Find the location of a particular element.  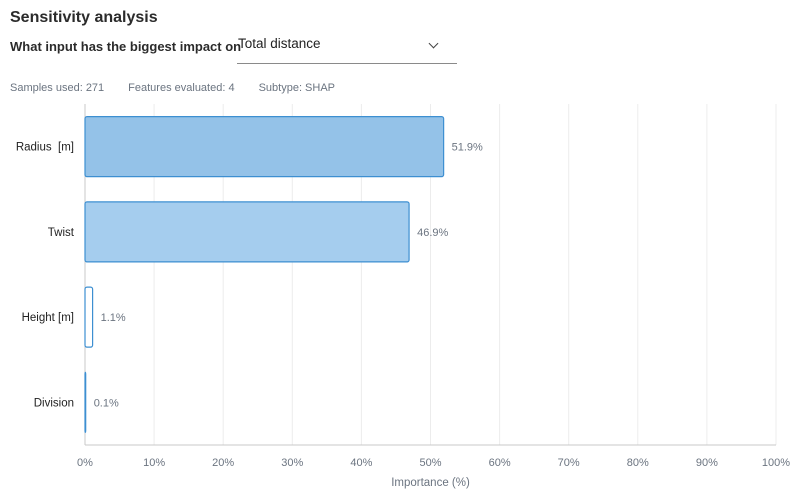

category-label: Height [m] is located at coordinates (48, 318).